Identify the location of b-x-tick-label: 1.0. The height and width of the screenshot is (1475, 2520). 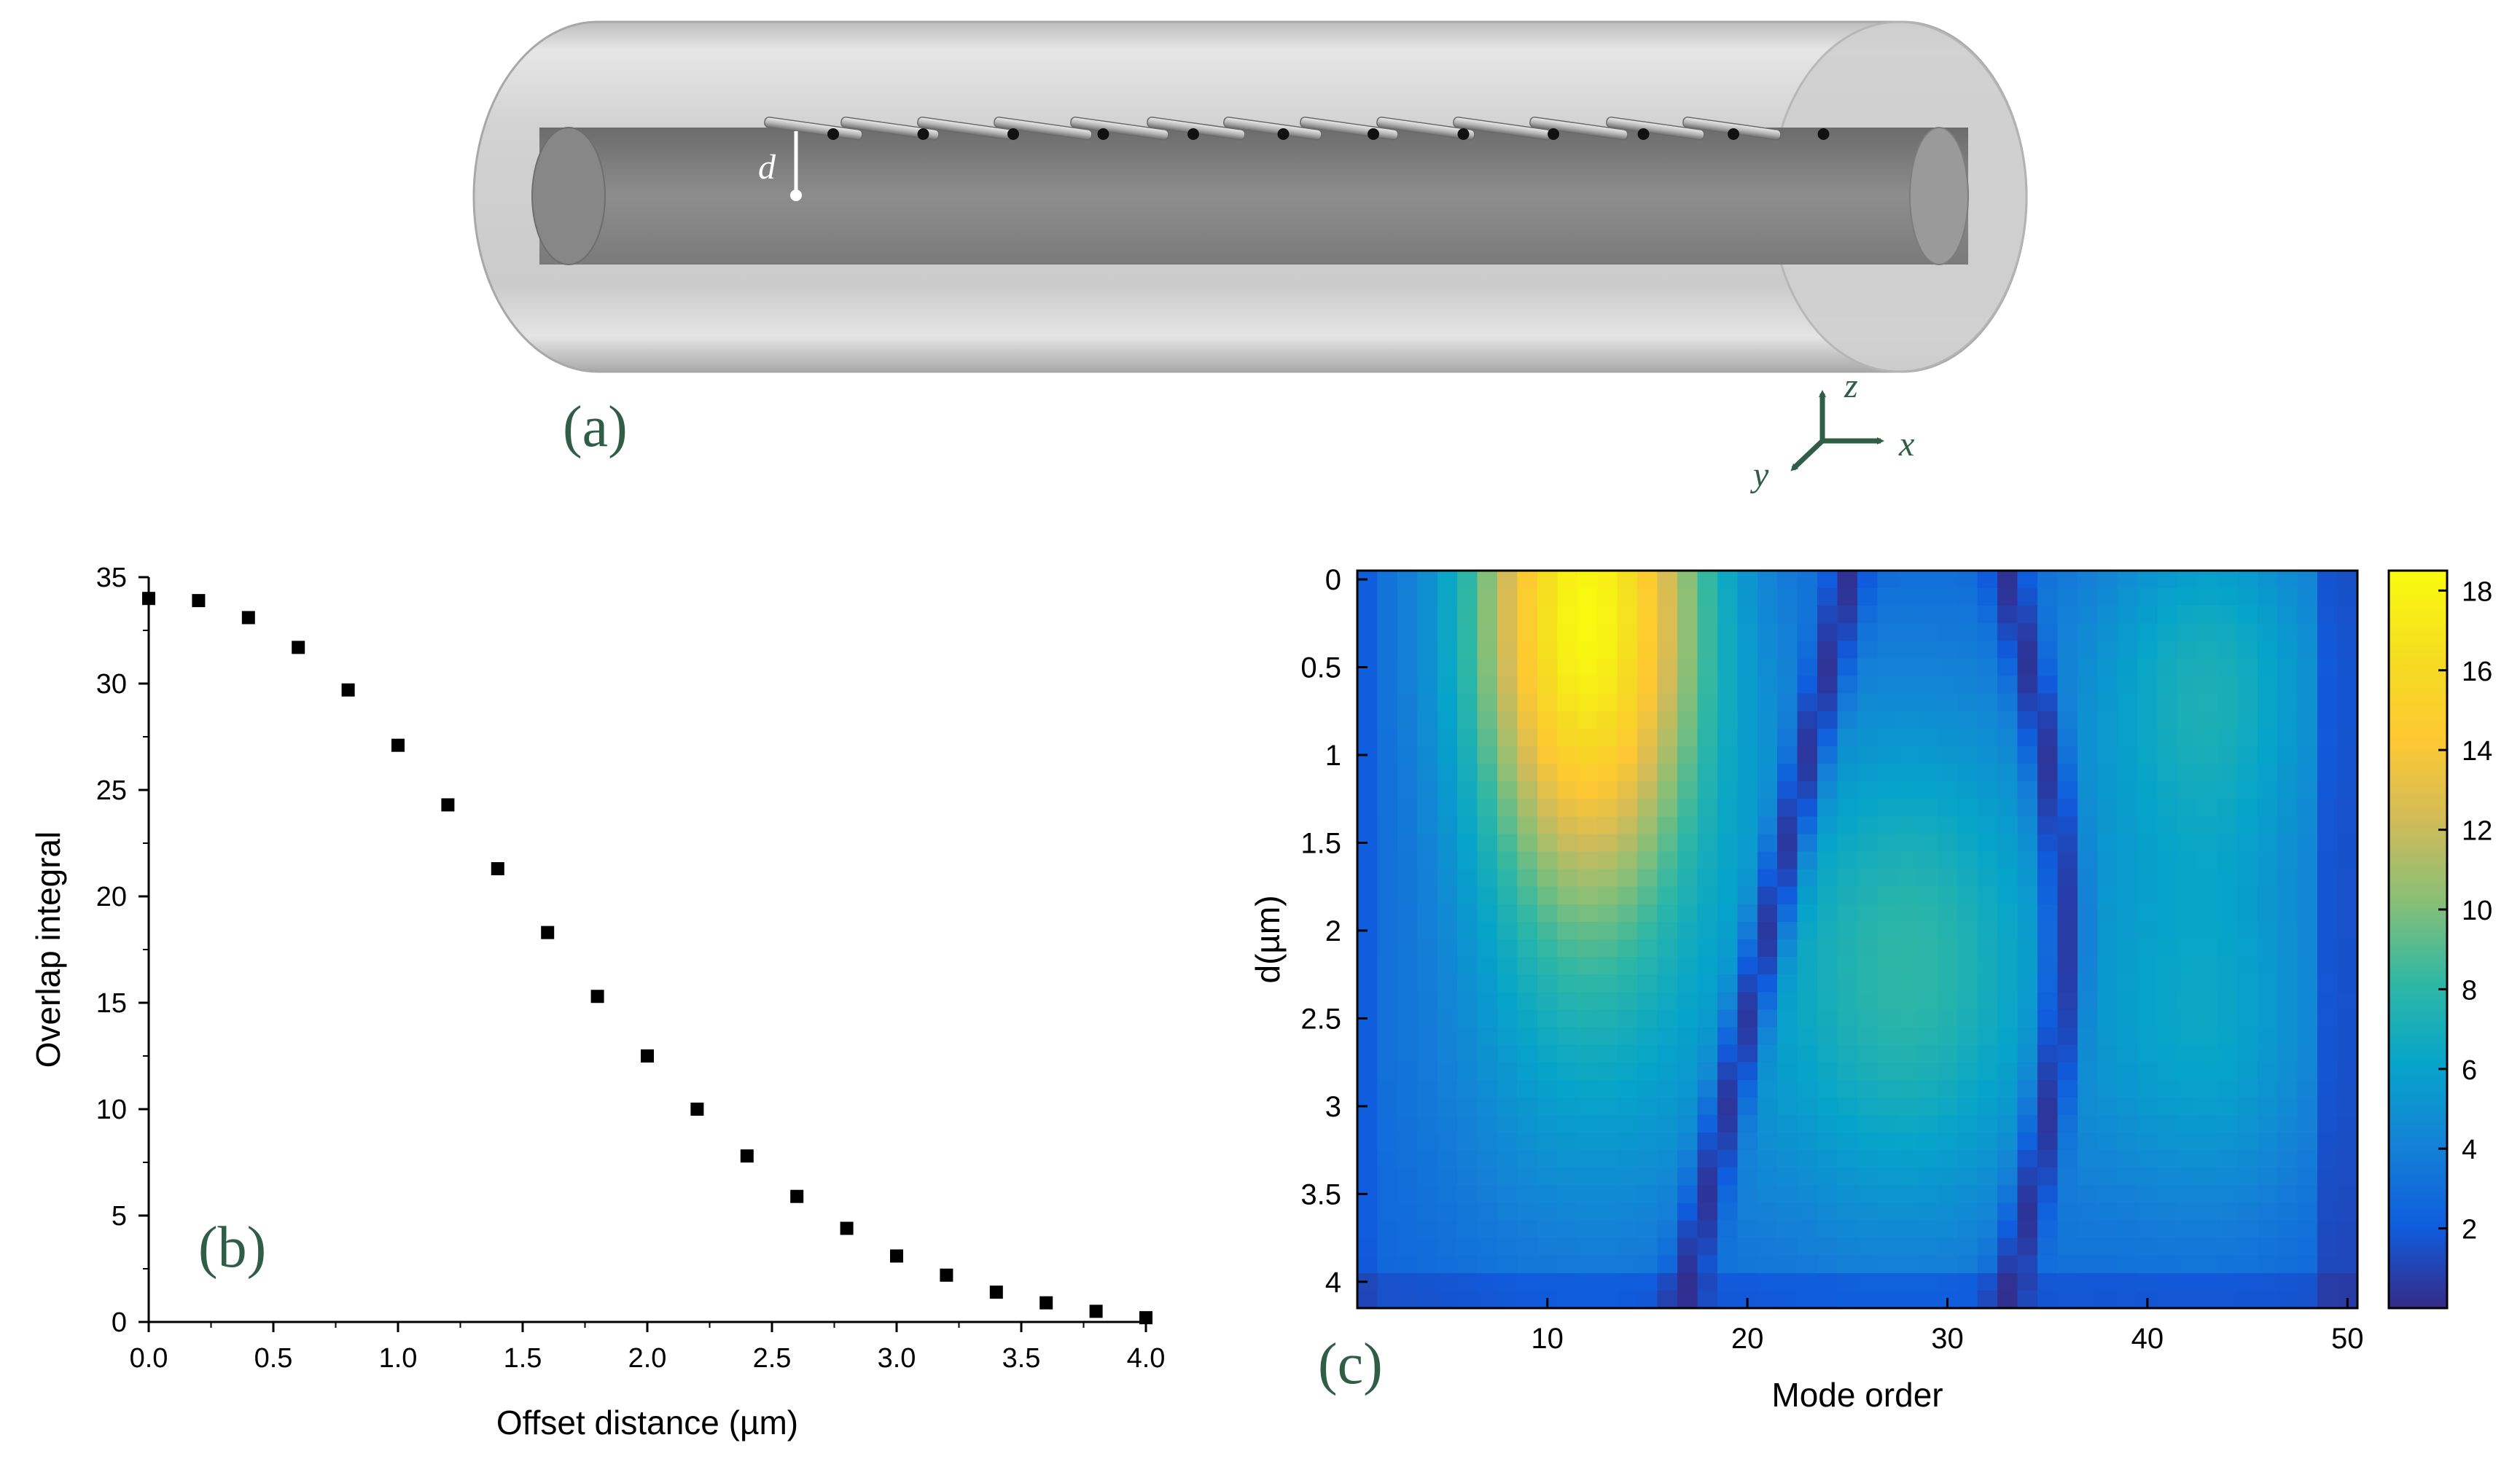
(398, 1358).